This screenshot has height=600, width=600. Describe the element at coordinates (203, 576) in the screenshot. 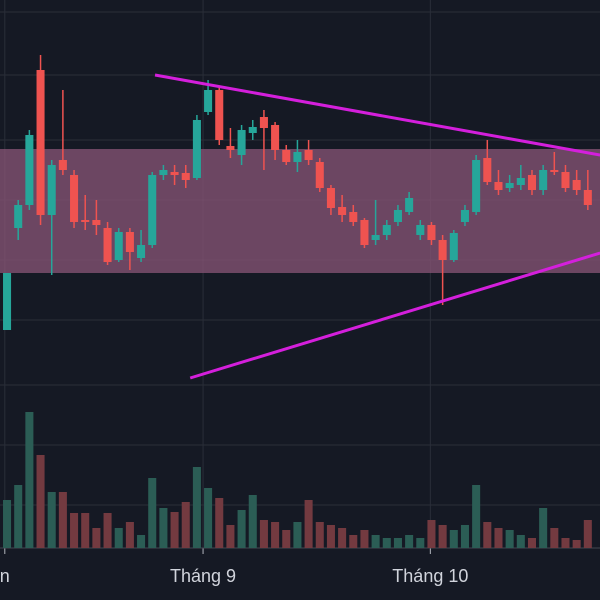

I see `x-tick-label: Tháng 9` at that location.